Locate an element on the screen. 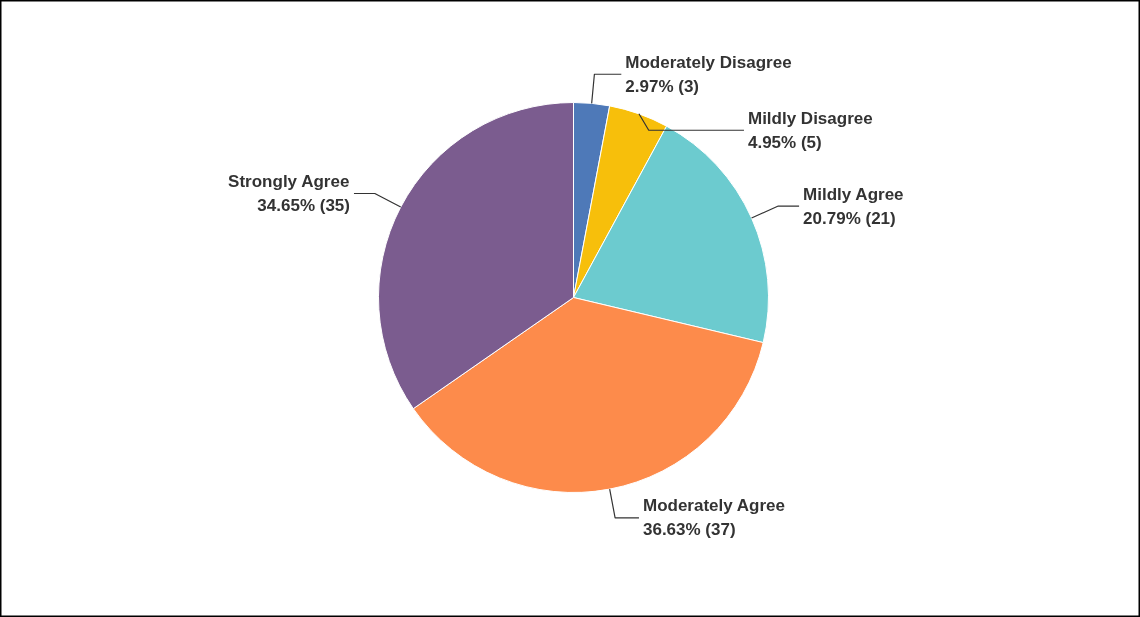 Image resolution: width=1140 pixels, height=617 pixels. data-label: 2.97% (3) is located at coordinates (662, 86).